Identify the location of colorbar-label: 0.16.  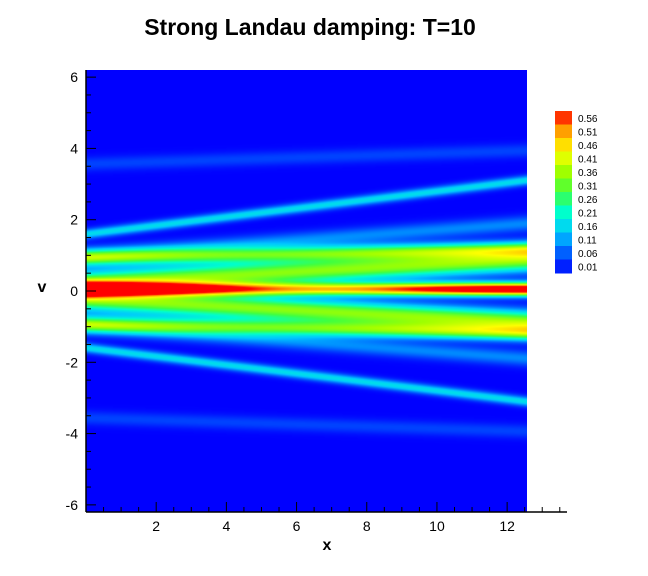
(588, 227).